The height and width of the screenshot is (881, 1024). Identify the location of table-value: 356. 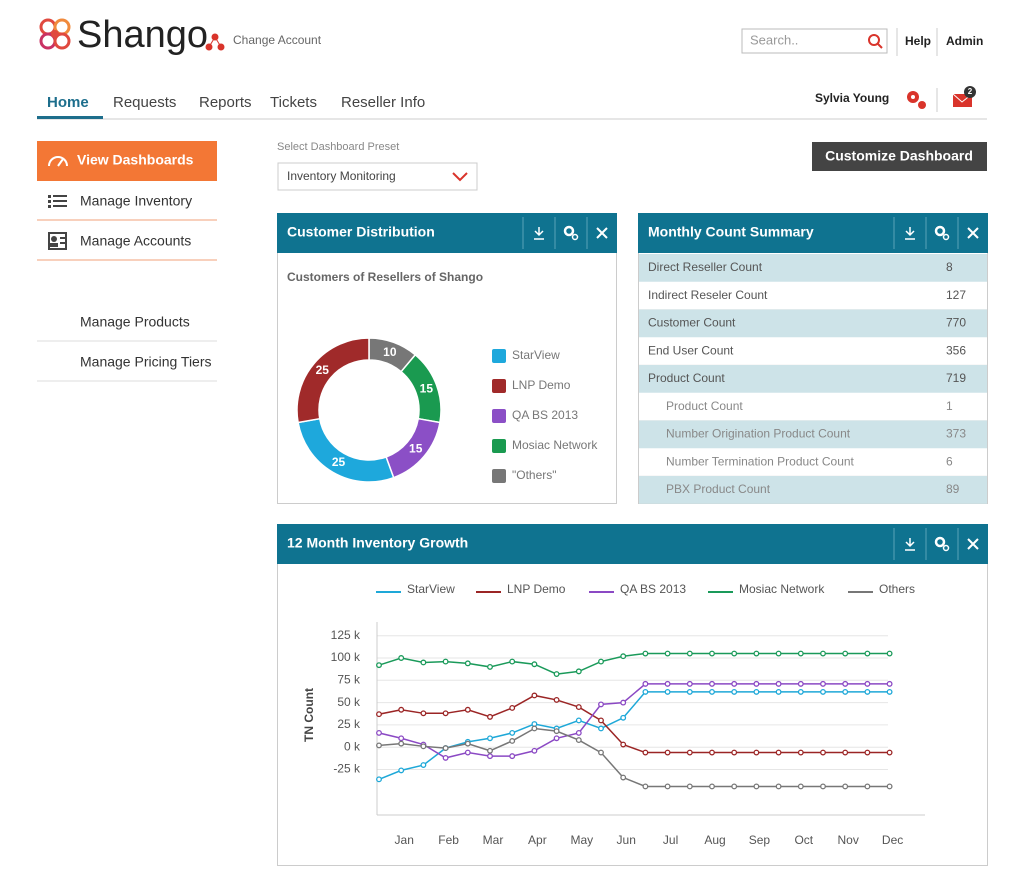
(956, 350).